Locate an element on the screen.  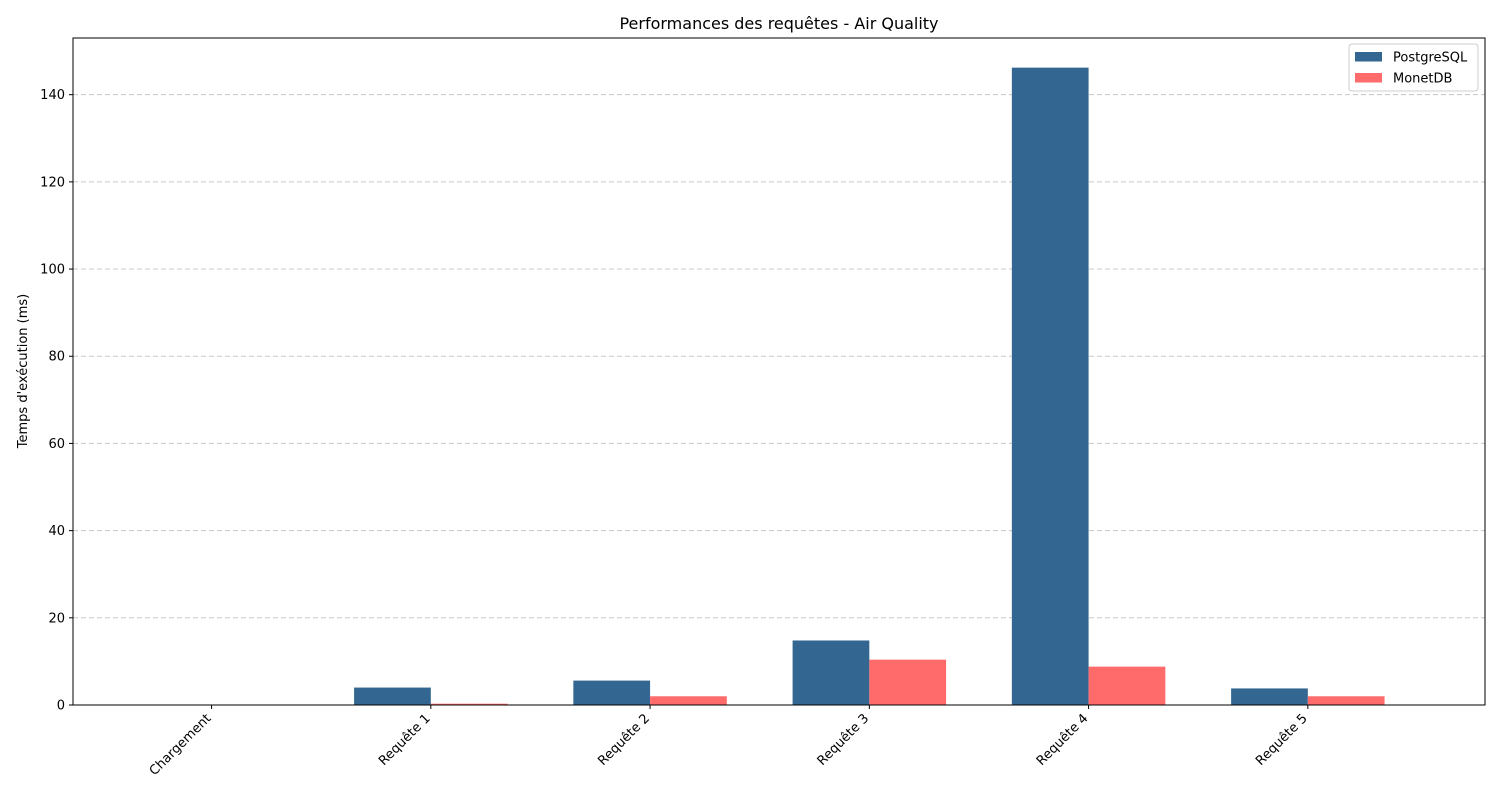
legend-label-monetdb: MonetDB is located at coordinates (1422, 79).